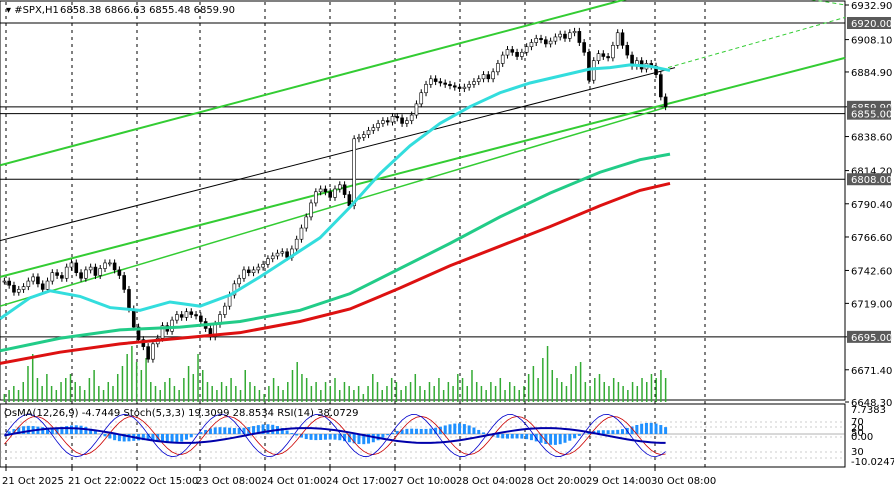 The height and width of the screenshot is (495, 894). Describe the element at coordinates (868, 410) in the screenshot. I see `indicator-tick-label-0: 7.7383` at that location.